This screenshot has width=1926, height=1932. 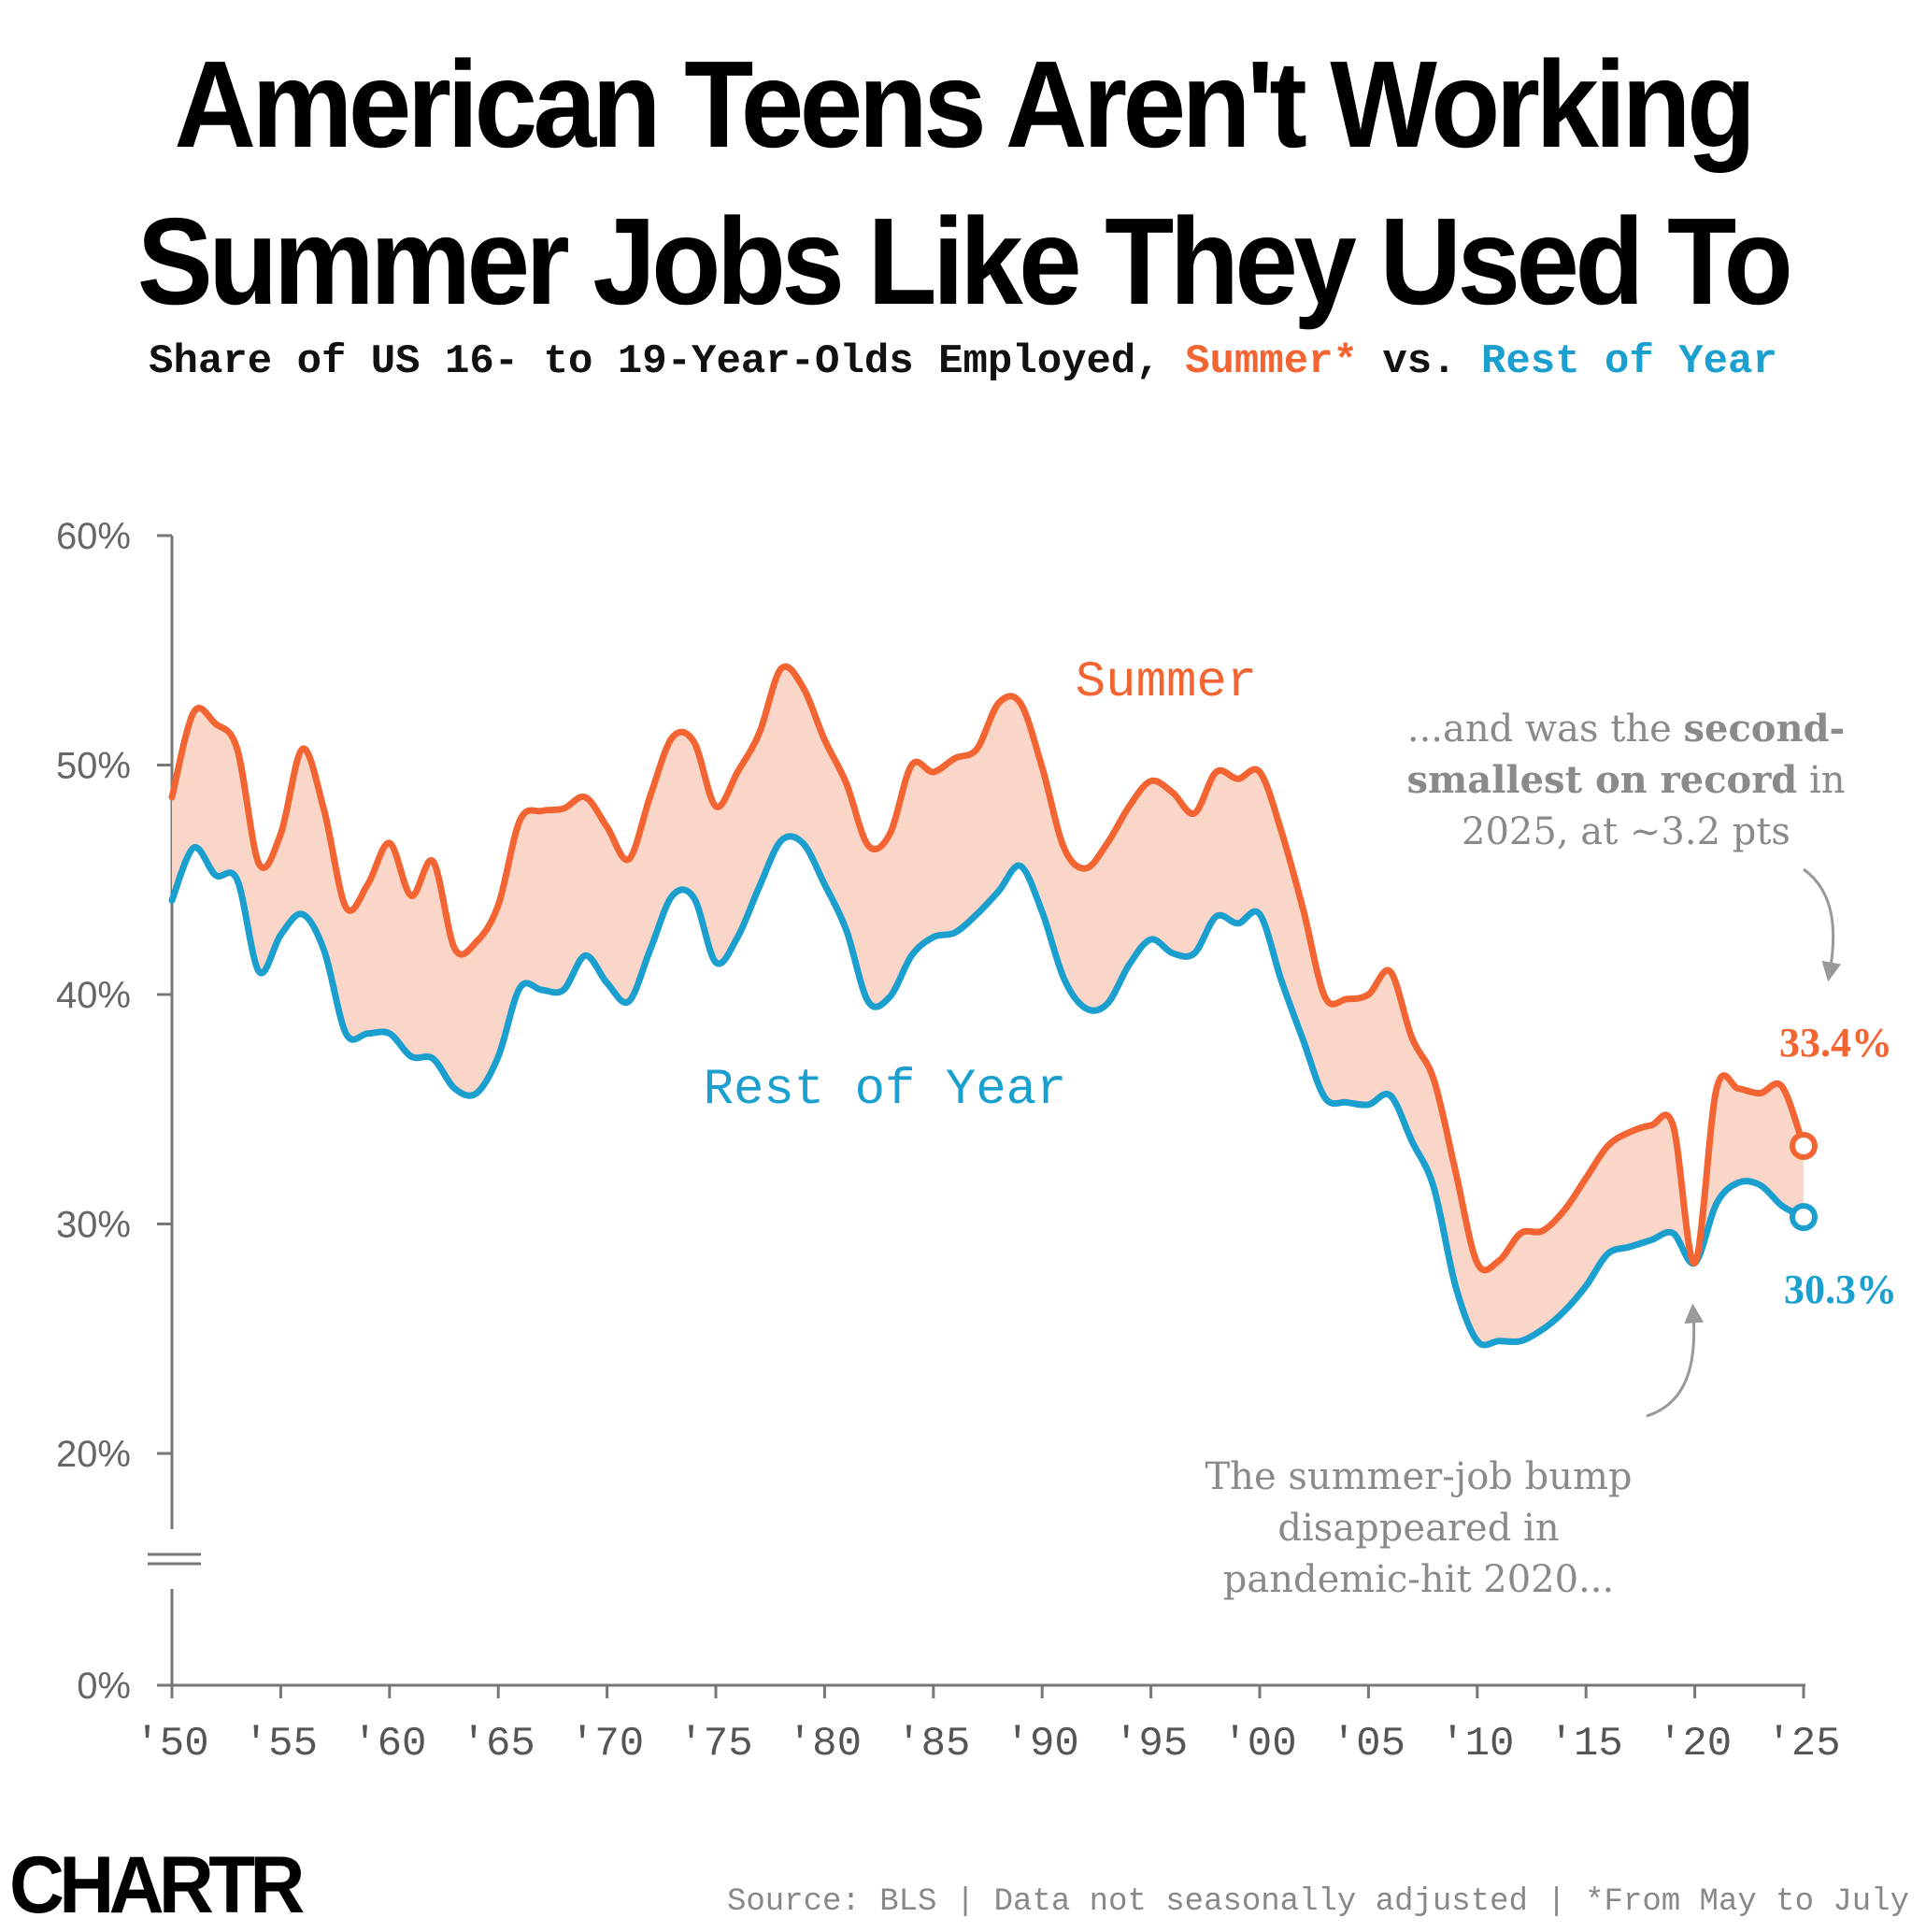 What do you see at coordinates (93, 995) in the screenshot?
I see `y-tick-label: 40%` at bounding box center [93, 995].